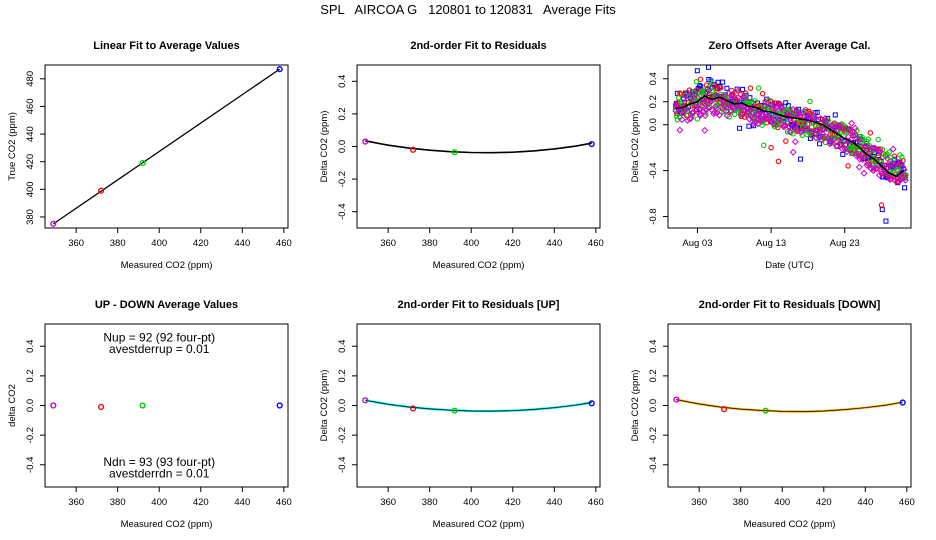 This screenshot has height=540, width=936. What do you see at coordinates (324, 147) in the screenshot?
I see `y-axis-label: Delta CO2 (ppm)` at bounding box center [324, 147].